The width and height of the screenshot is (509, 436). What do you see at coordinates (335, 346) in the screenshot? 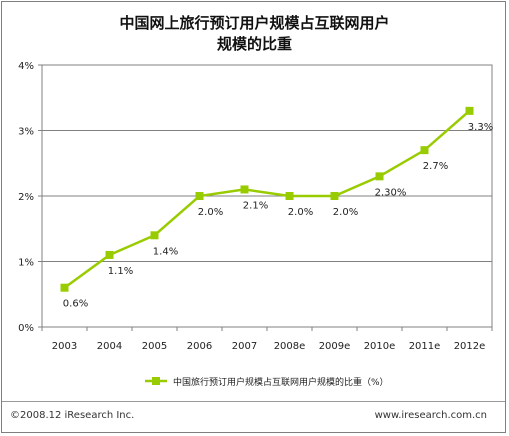
I see `x-tick-label: 2009e` at bounding box center [335, 346].